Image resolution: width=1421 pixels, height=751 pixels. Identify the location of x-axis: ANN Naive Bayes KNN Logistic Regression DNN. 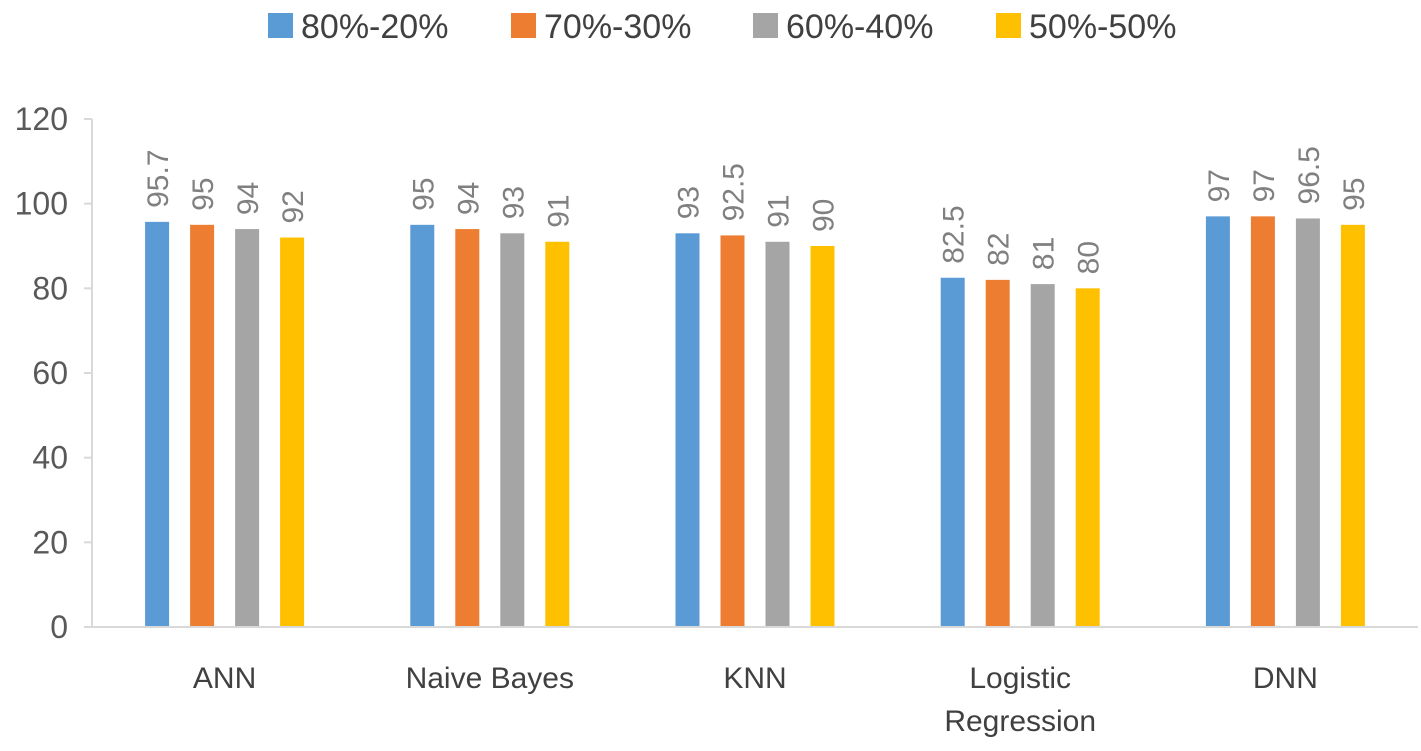
(755, 682).